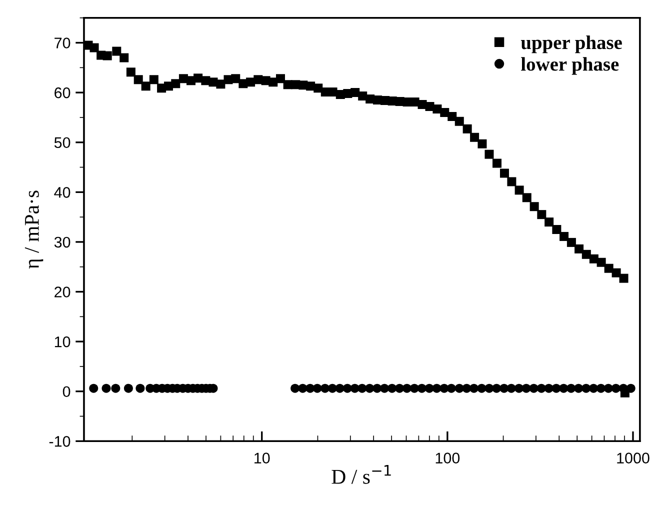  Describe the element at coordinates (34, 229) in the screenshot. I see `y-axis-title: η / mPa·s` at that location.